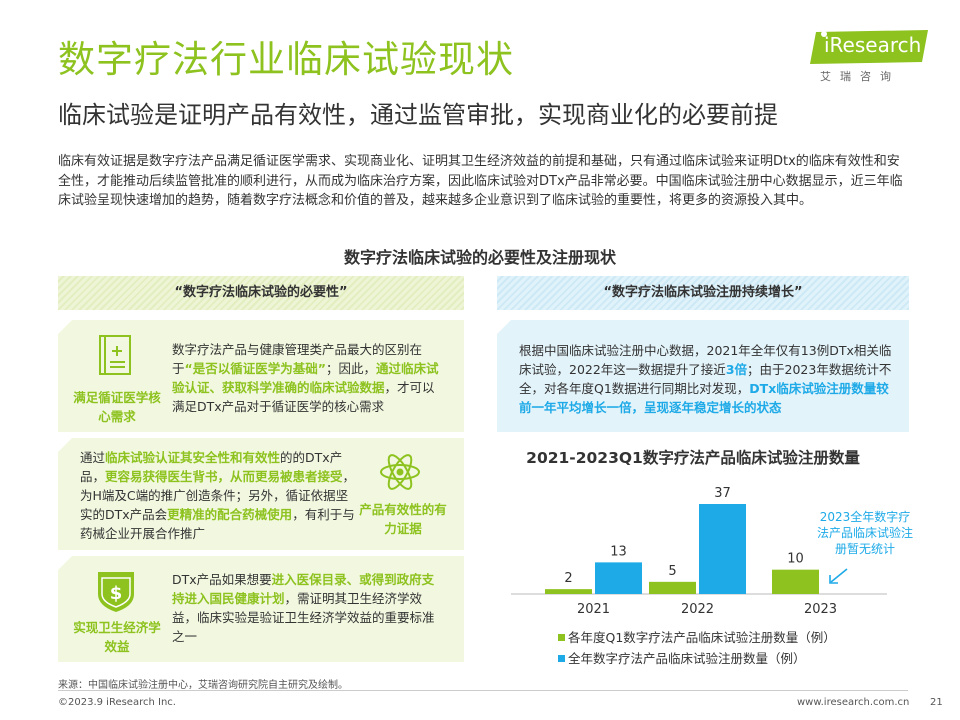  I want to click on page-number: 21, so click(936, 702).